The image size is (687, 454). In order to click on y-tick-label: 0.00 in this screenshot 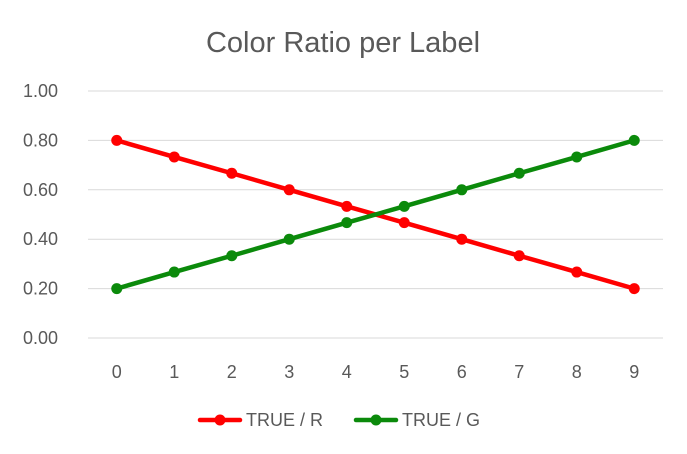, I will do `click(40, 338)`.